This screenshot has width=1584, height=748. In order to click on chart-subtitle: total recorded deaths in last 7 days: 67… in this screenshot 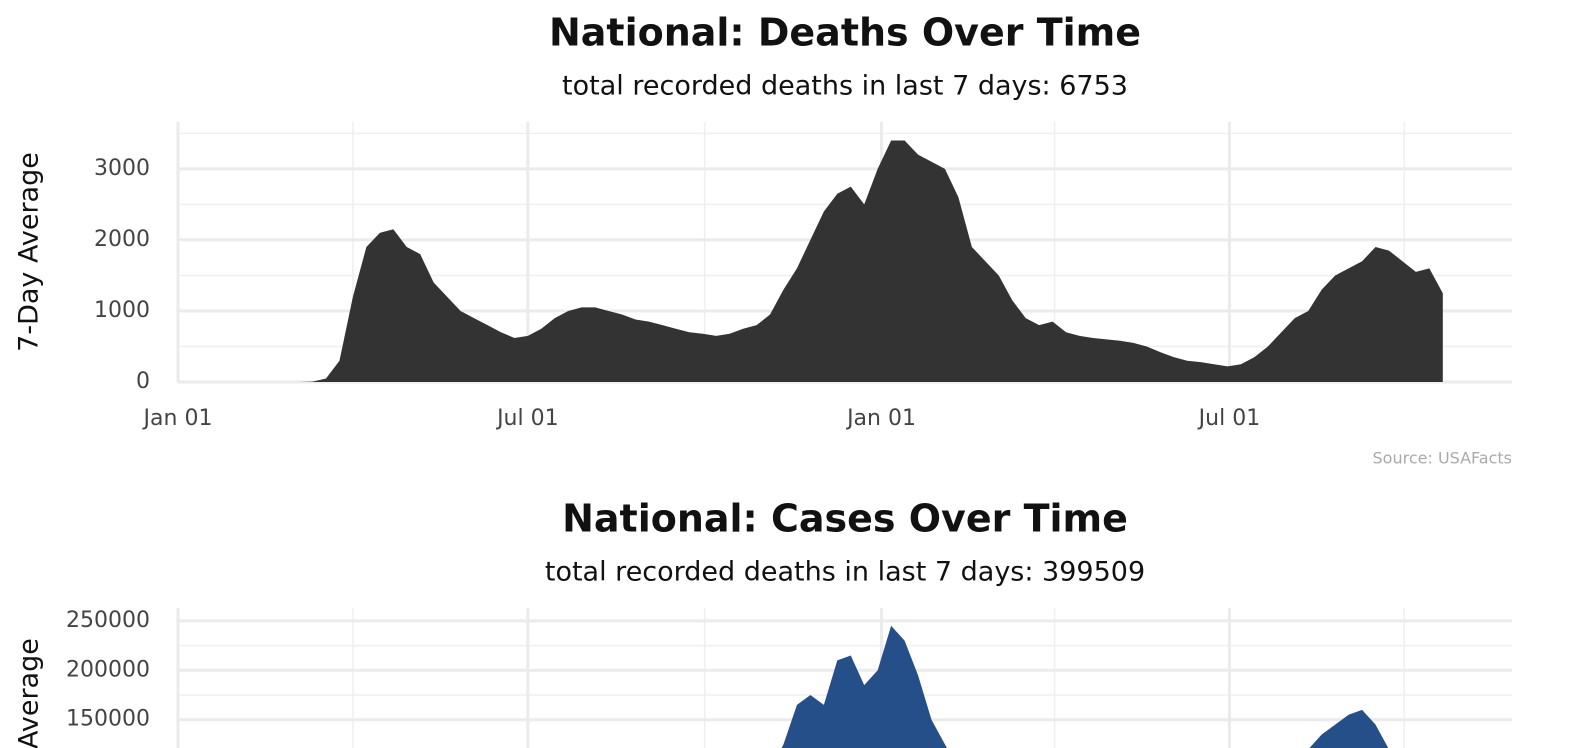, I will do `click(845, 86)`.